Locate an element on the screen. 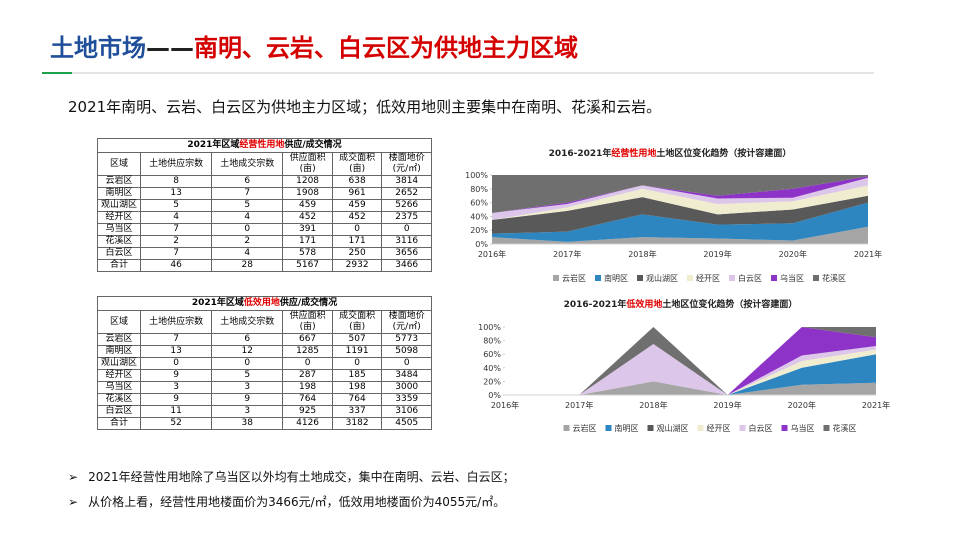  table-cell: 花溪区 is located at coordinates (119, 241).